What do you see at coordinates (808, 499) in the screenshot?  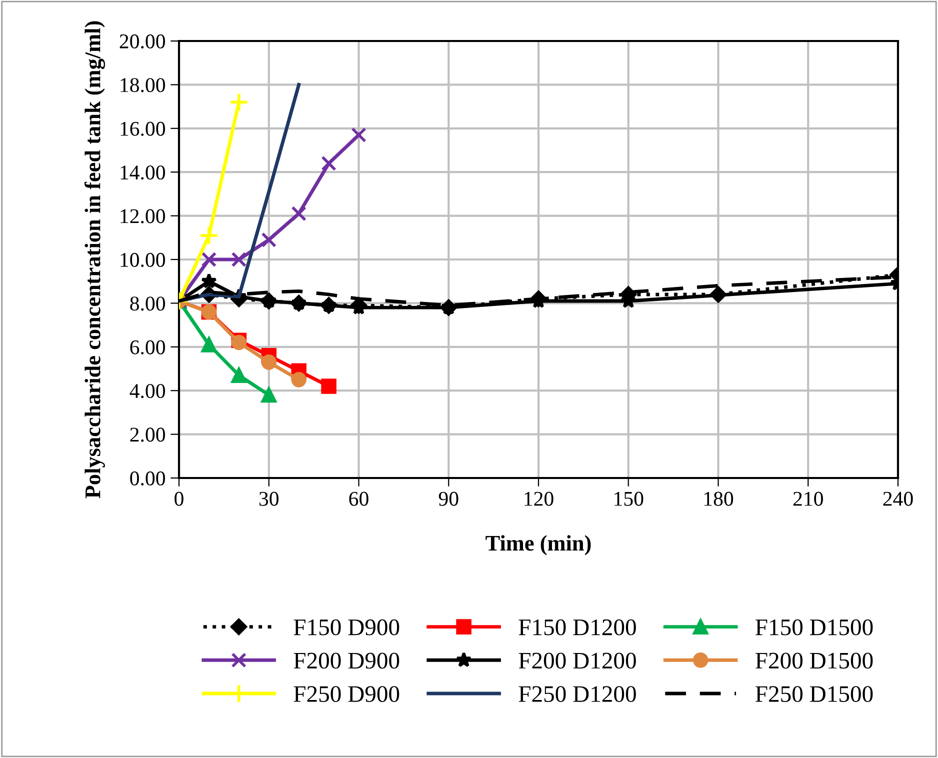 I see `x-tick-label: 210` at bounding box center [808, 499].